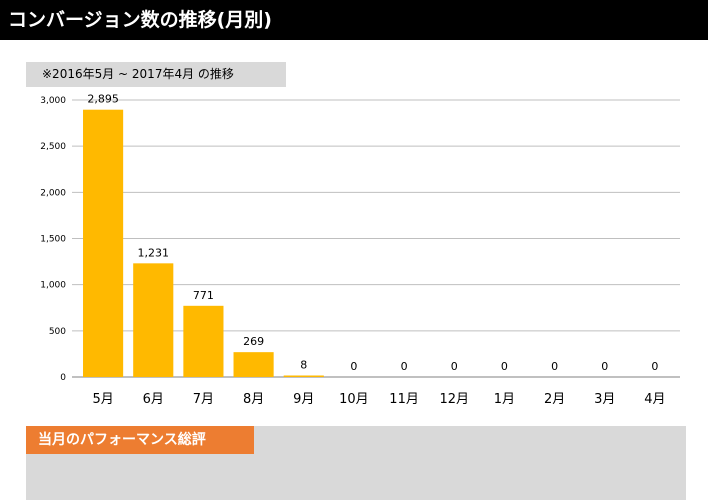 The width and height of the screenshot is (708, 500). What do you see at coordinates (354, 399) in the screenshot?
I see `x-category-label: 10月` at bounding box center [354, 399].